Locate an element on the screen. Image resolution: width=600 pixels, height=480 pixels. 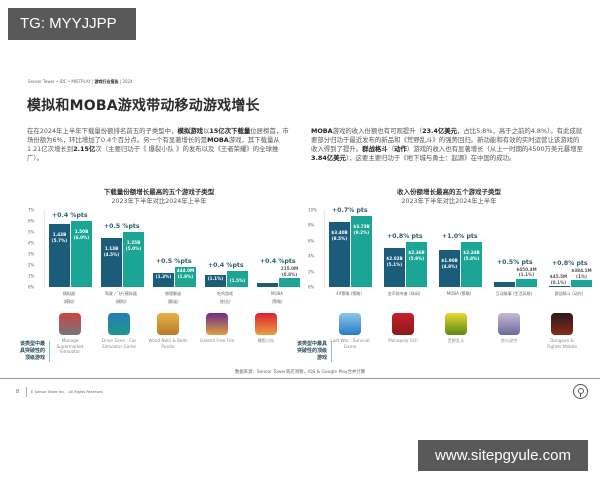
game-name: Drive Zone : Car Simulator Game is located at coordinates (119, 343).